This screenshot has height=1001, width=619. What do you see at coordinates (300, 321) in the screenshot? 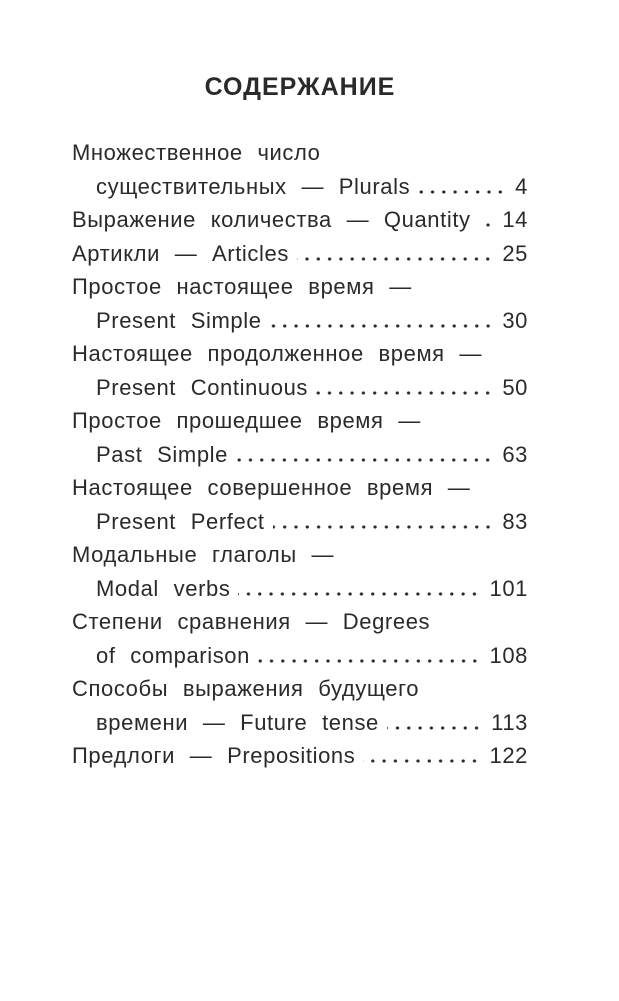
I see `toc-row: Present Simple 30` at bounding box center [300, 321].